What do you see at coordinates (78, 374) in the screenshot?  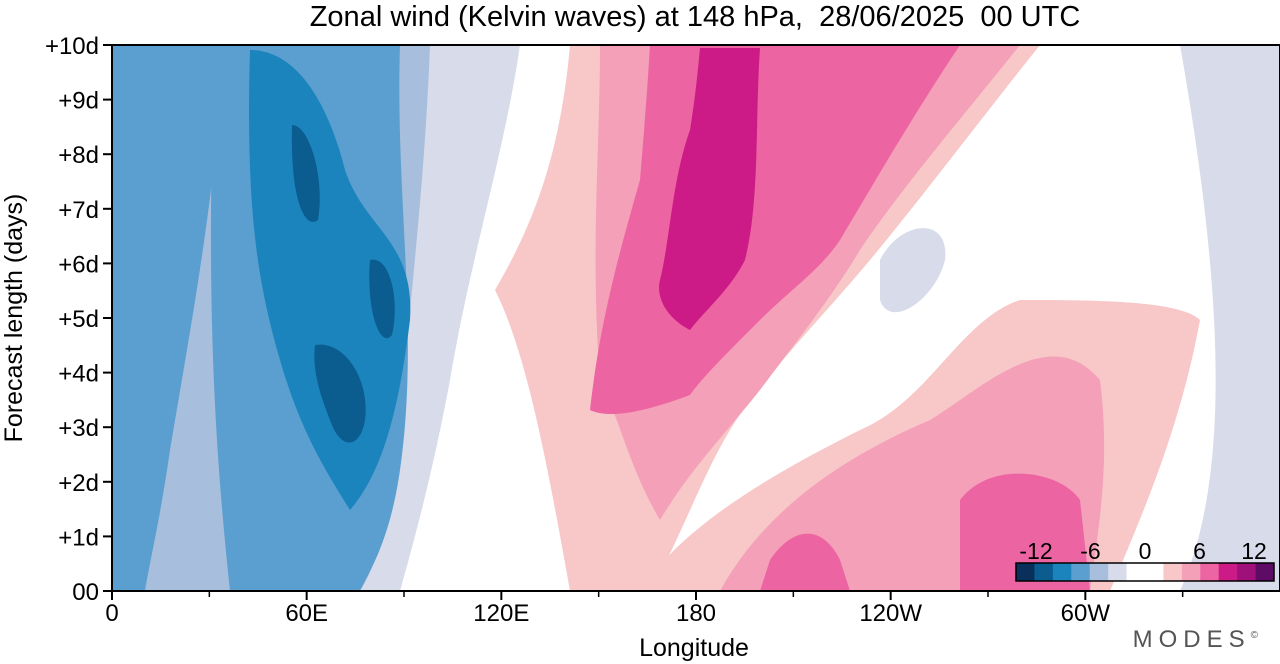 I see `y-tick-label: +4d` at bounding box center [78, 374].